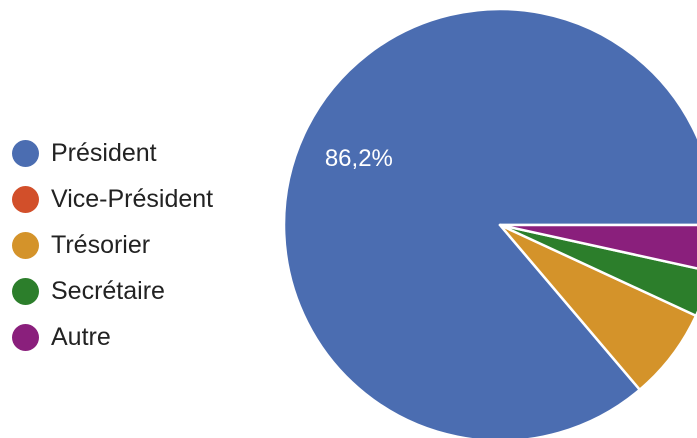  Describe the element at coordinates (81, 336) in the screenshot. I see `legend-label-autre: Autre` at that location.